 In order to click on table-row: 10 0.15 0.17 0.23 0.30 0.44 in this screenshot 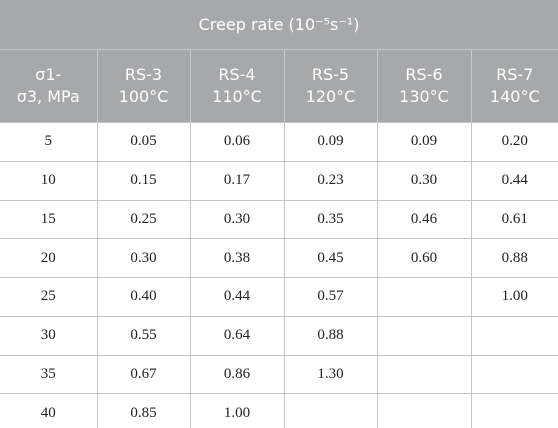, I will do `click(279, 180)`.